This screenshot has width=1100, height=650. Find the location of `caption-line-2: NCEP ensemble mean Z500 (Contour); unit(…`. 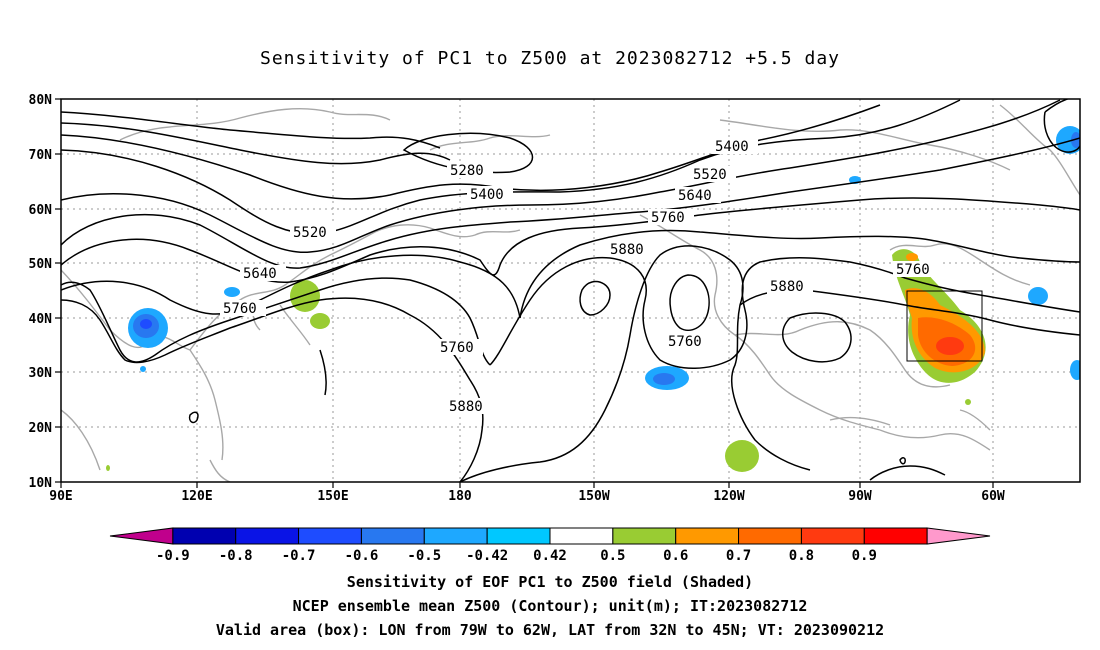

caption-line-2: NCEP ensemble mean Z500 (Contour); unit(… is located at coordinates (550, 606).